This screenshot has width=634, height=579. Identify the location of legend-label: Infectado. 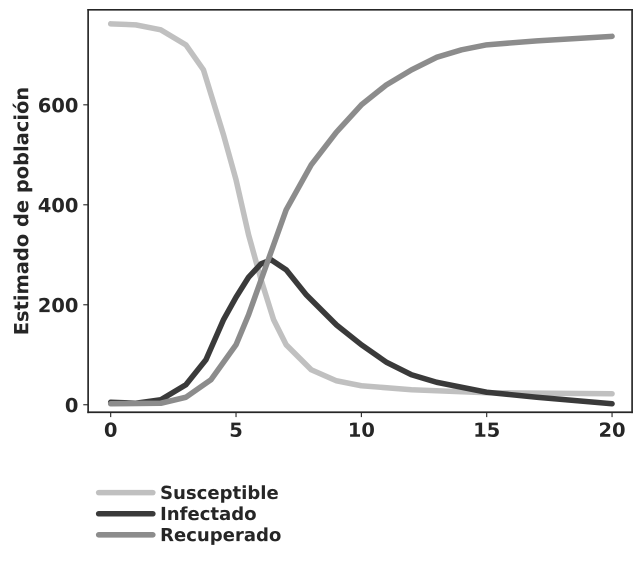
(209, 513).